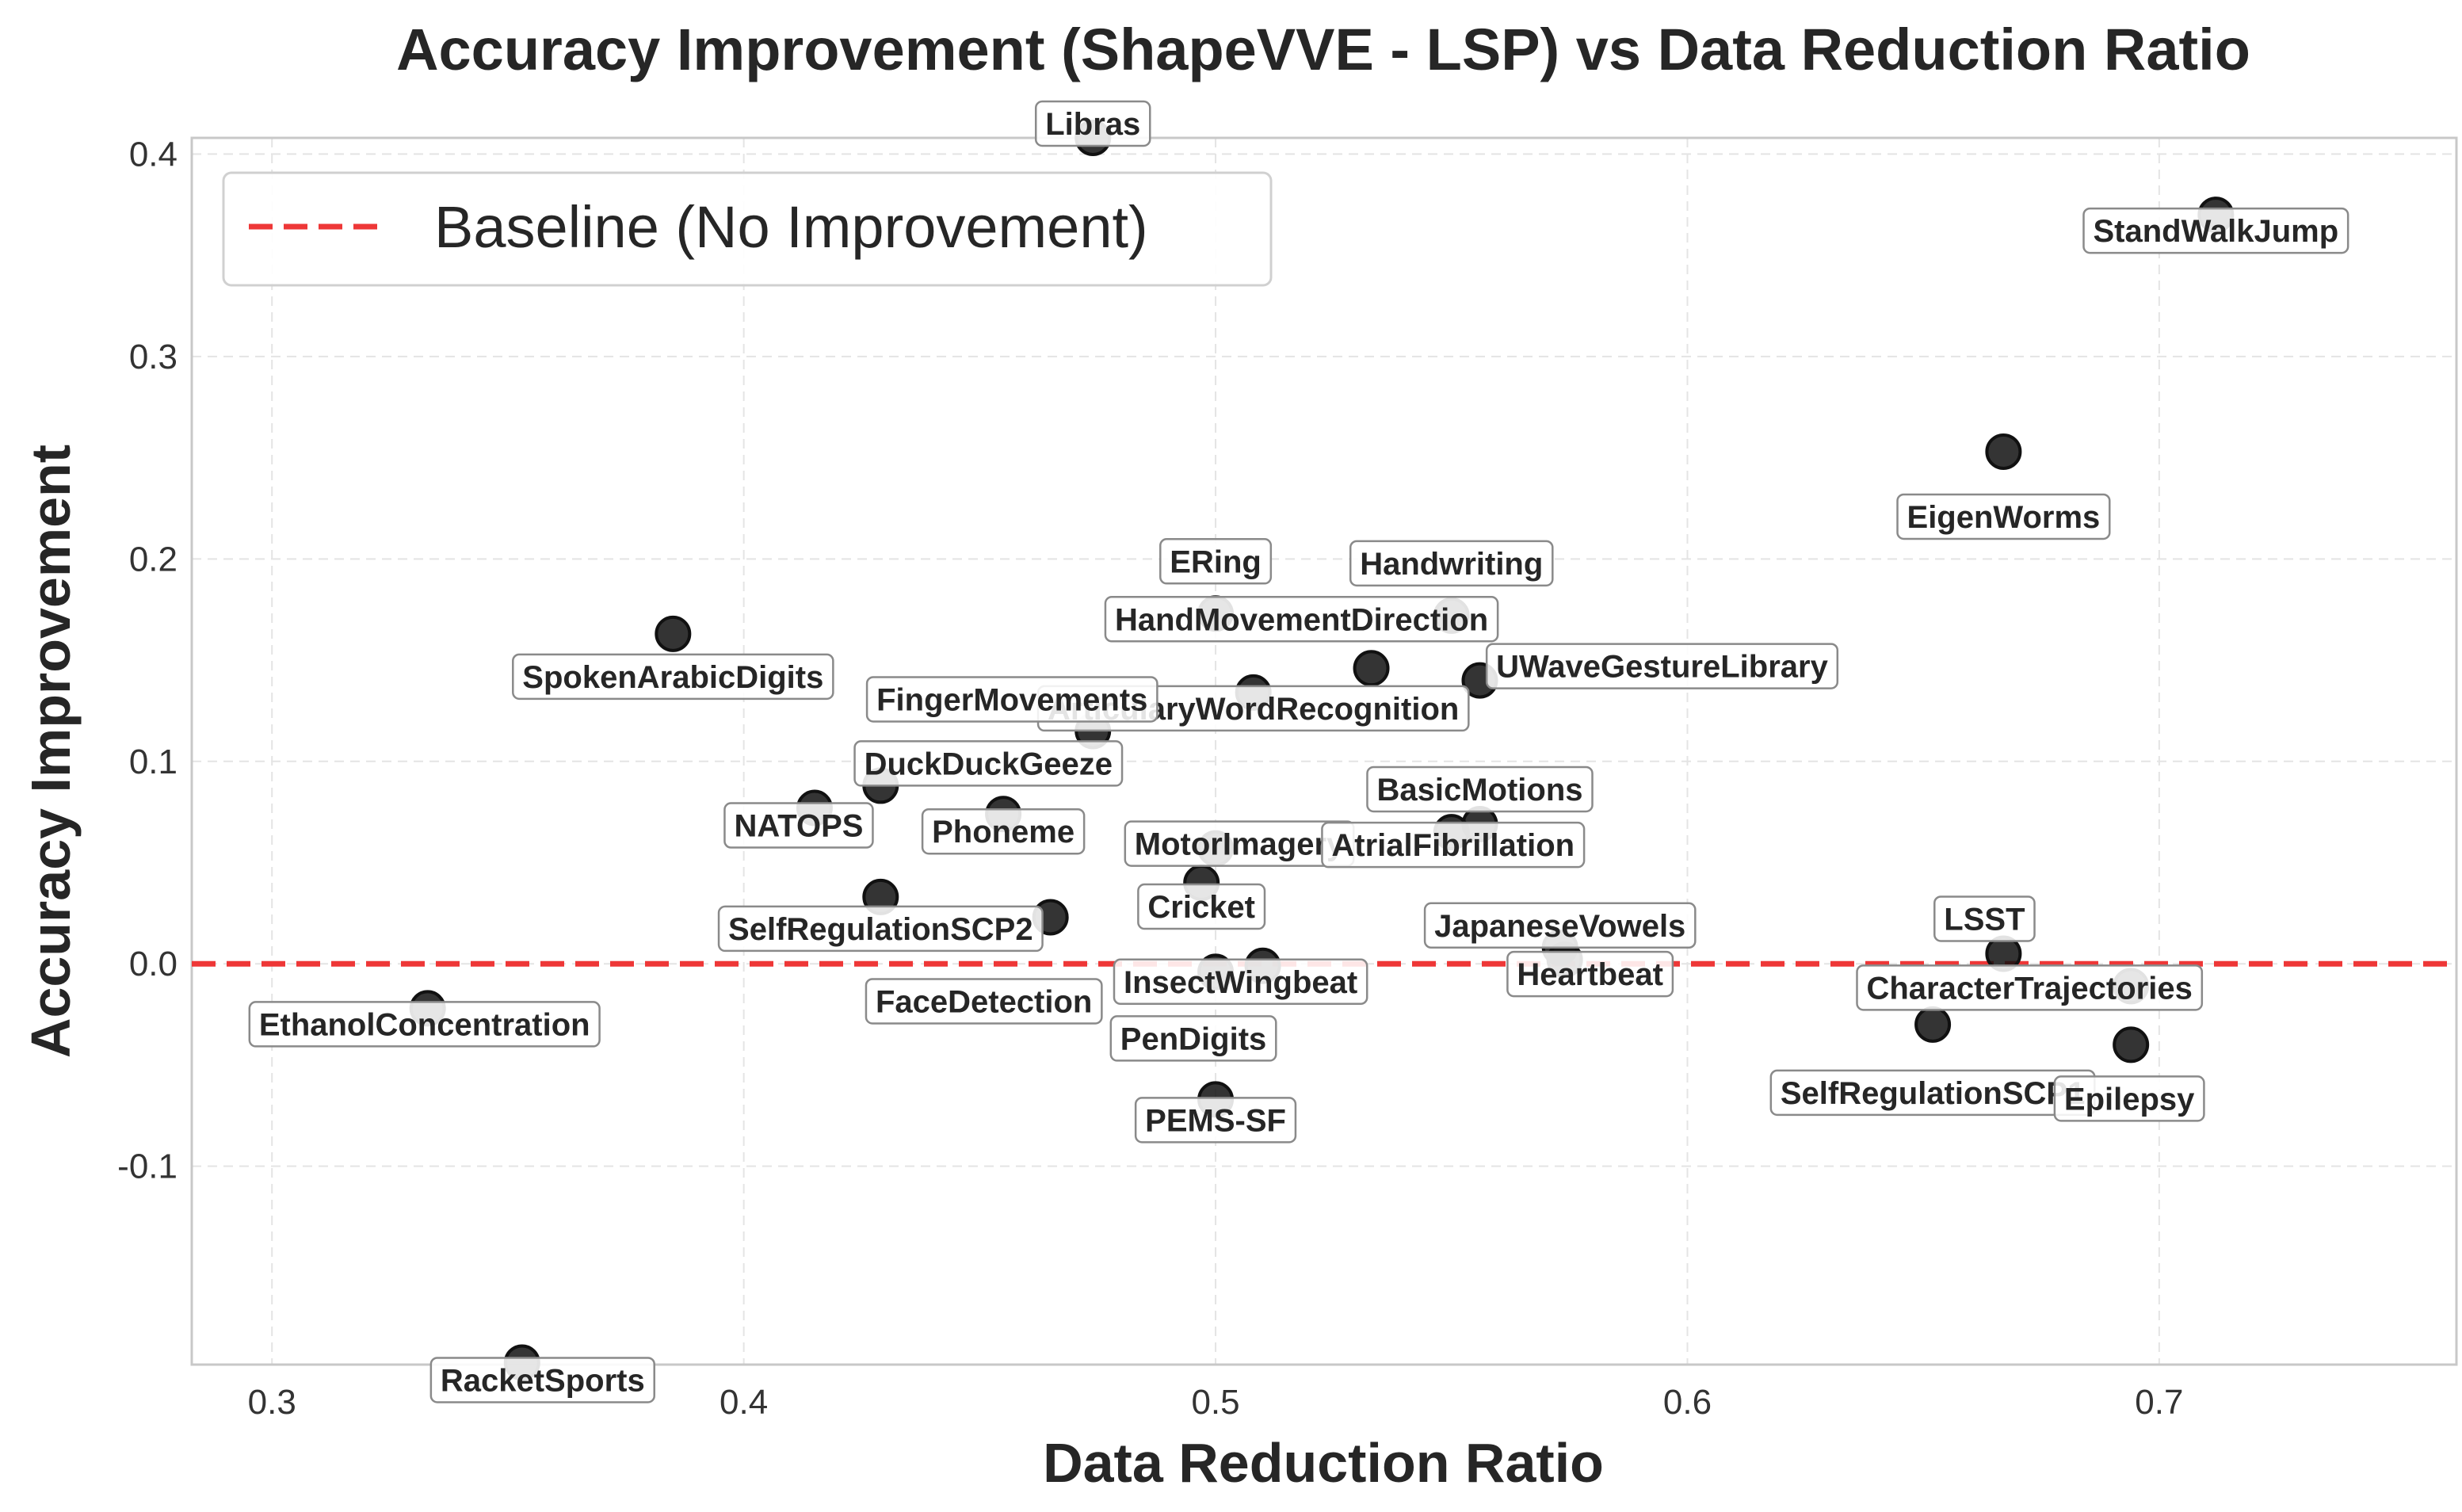 The image size is (2462, 1512). I want to click on point-label: FaceDetection, so click(984, 1001).